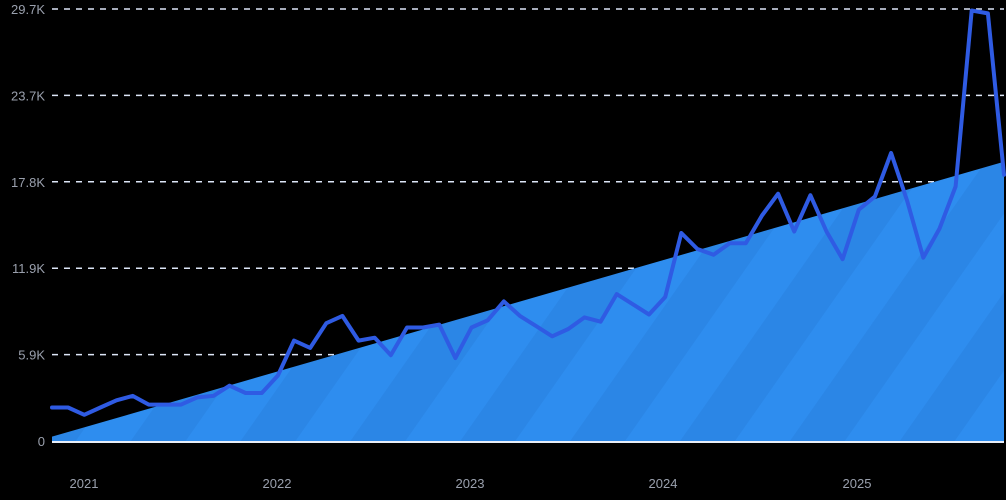 This screenshot has height=500, width=1006. I want to click on y-tick-label: 17.8K, so click(28, 182).